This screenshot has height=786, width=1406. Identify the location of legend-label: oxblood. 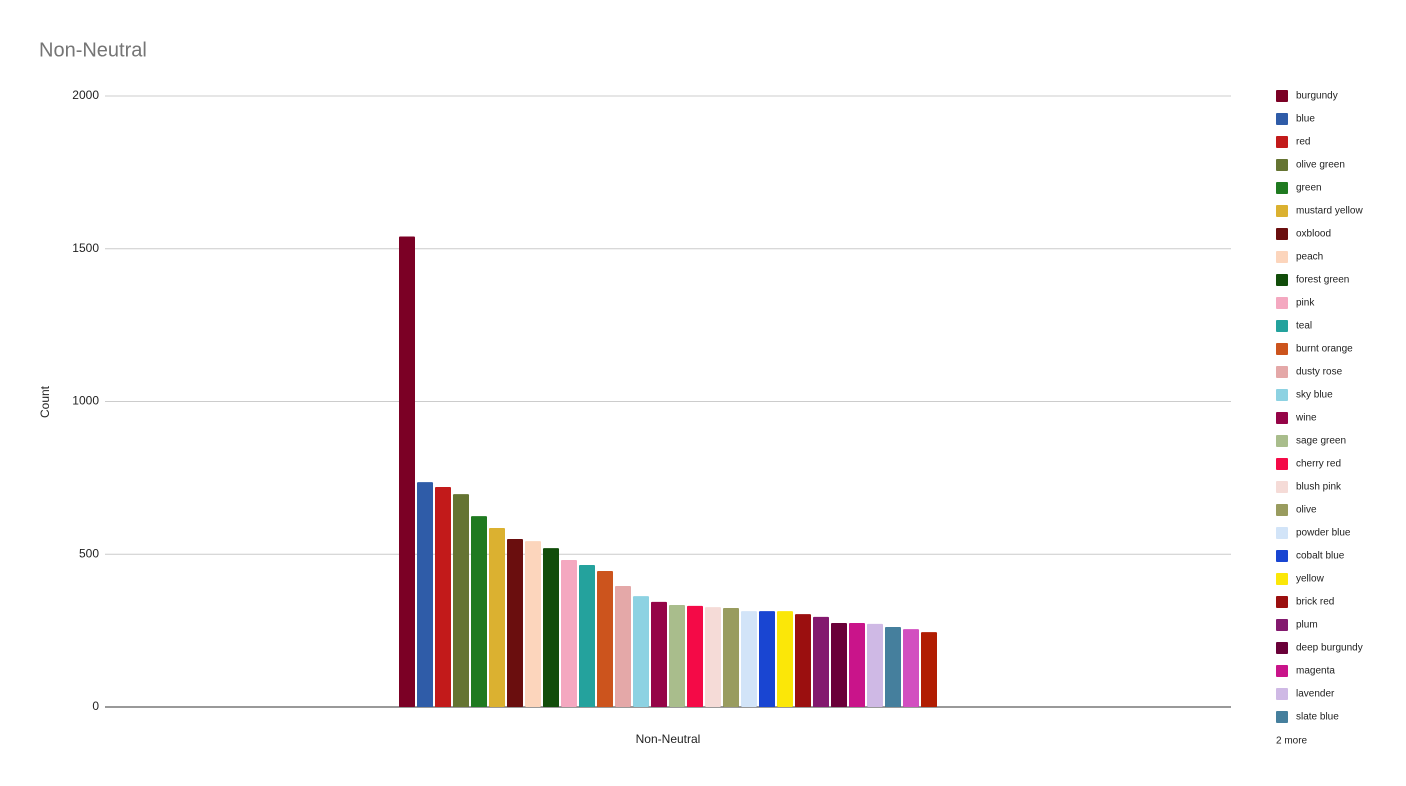
(1313, 234).